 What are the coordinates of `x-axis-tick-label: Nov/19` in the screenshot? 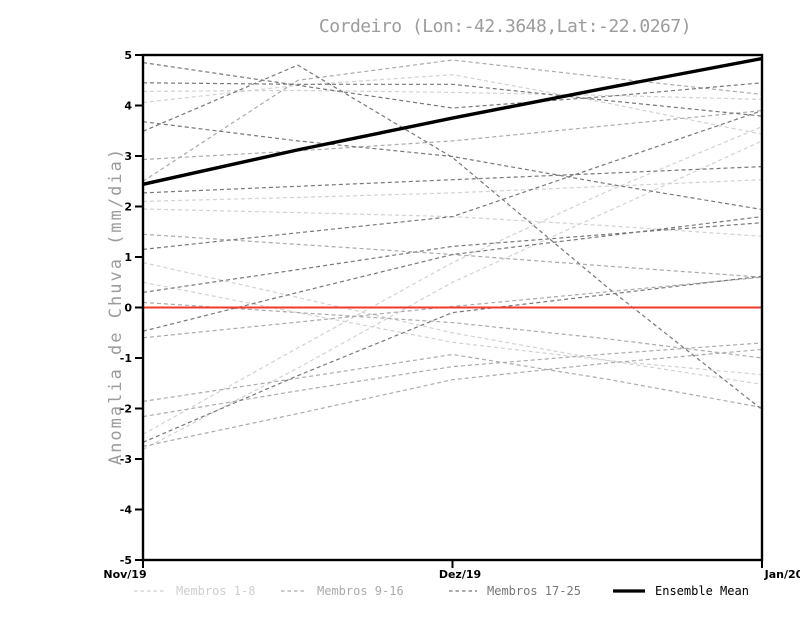 It's located at (124, 574).